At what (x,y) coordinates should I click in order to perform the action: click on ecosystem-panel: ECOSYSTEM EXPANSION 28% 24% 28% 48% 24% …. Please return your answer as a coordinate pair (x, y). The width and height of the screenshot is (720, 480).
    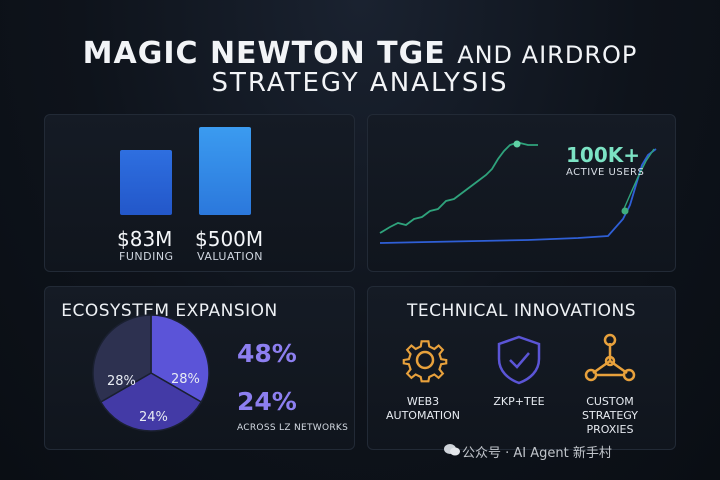
    Looking at the image, I should click on (199, 368).